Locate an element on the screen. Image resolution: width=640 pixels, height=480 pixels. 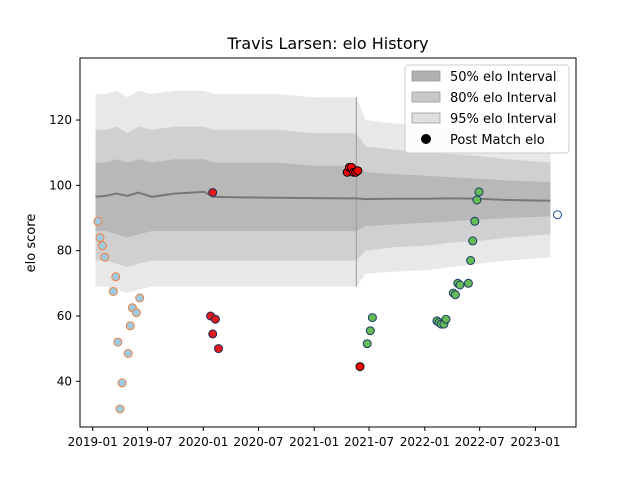
legend-label: Post Match elo is located at coordinates (497, 140).